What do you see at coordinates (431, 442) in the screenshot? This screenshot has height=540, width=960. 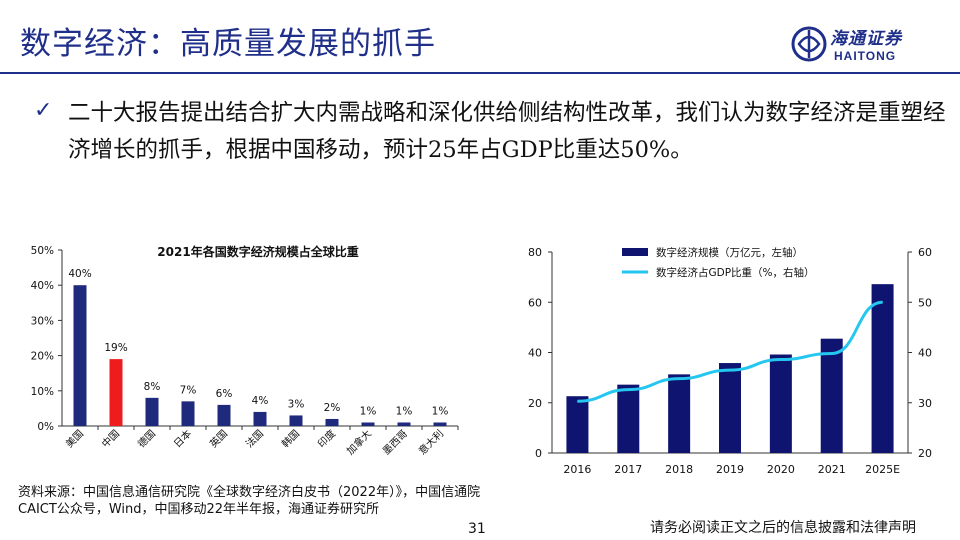 I see `x-tick-label: 意大利` at bounding box center [431, 442].